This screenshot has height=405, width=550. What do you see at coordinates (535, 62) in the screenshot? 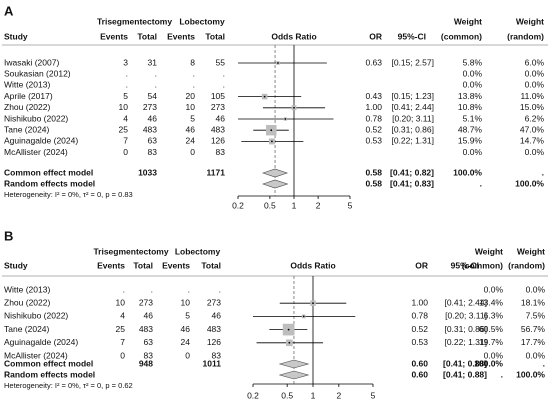
I see `cell-wr: 6.0%` at bounding box center [535, 62].